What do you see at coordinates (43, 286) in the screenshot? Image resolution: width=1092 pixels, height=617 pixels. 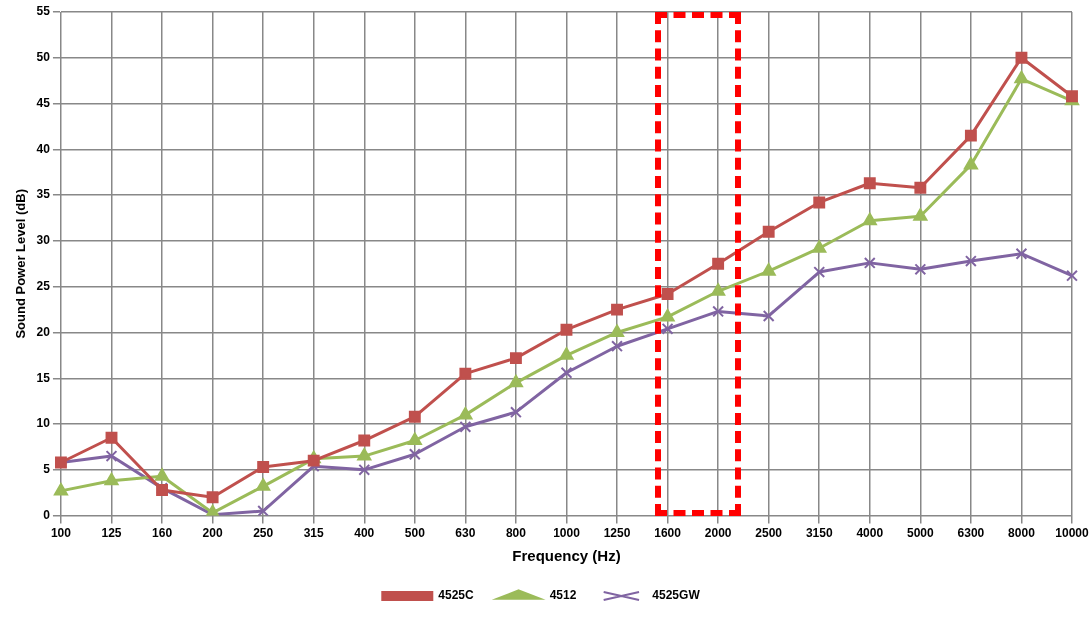 I see `y-tick-label: 25` at bounding box center [43, 286].